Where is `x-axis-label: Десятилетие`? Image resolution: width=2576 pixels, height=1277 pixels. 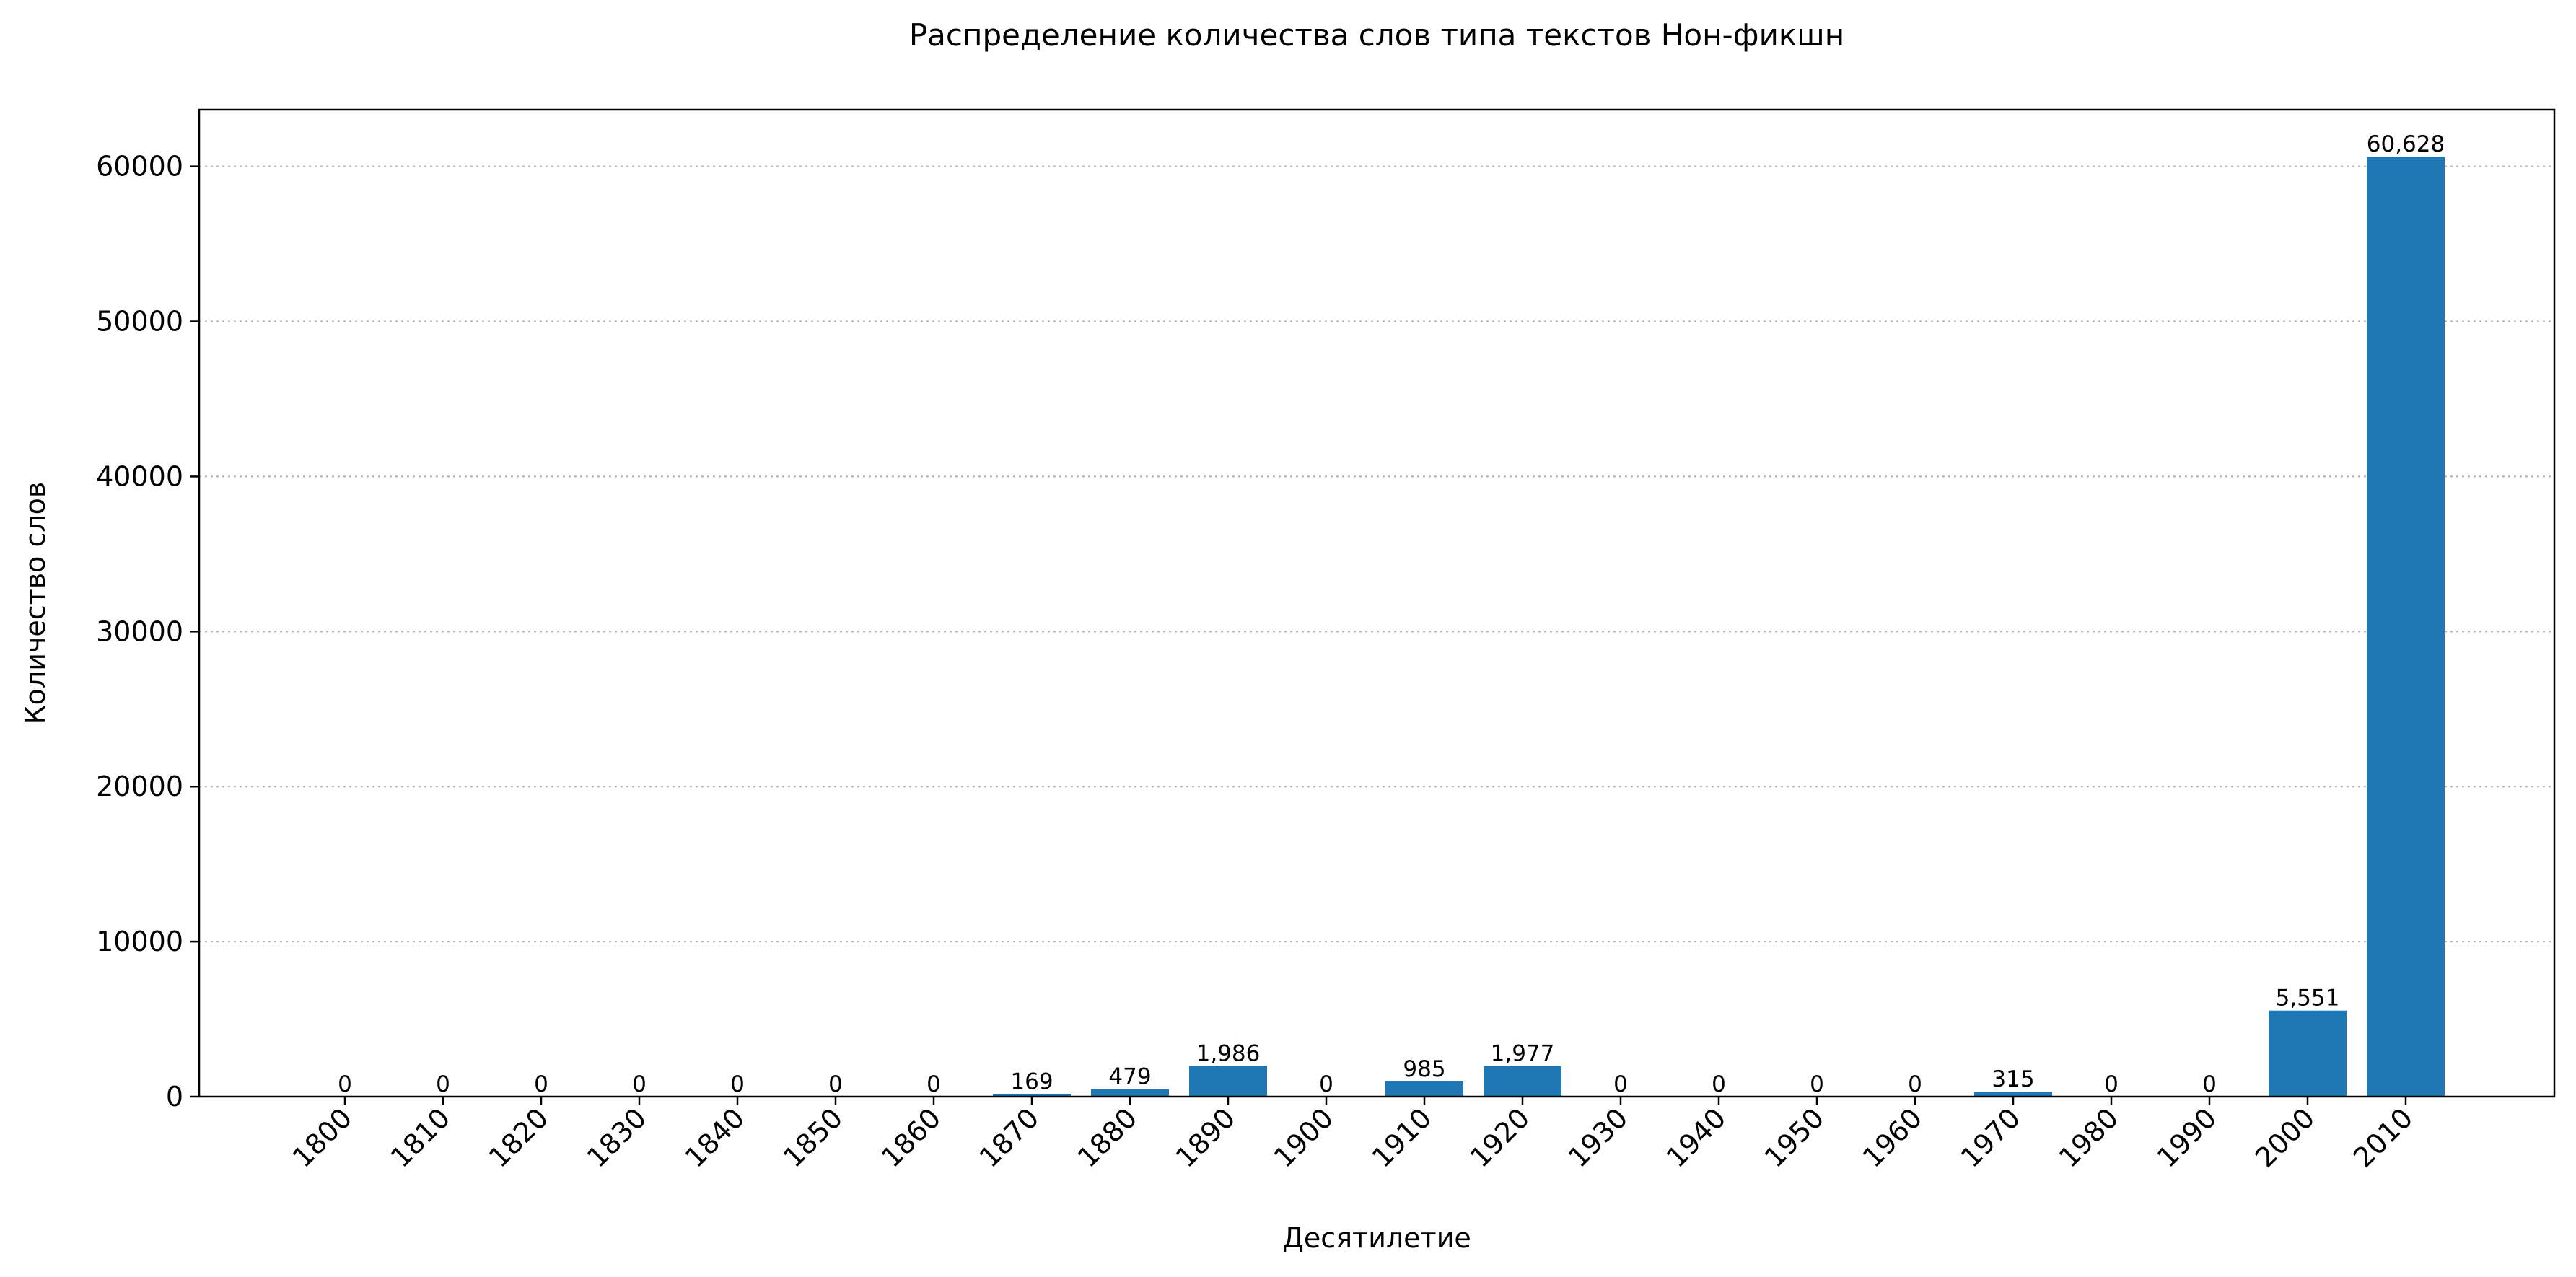 x-axis-label: Десятилетие is located at coordinates (1376, 1238).